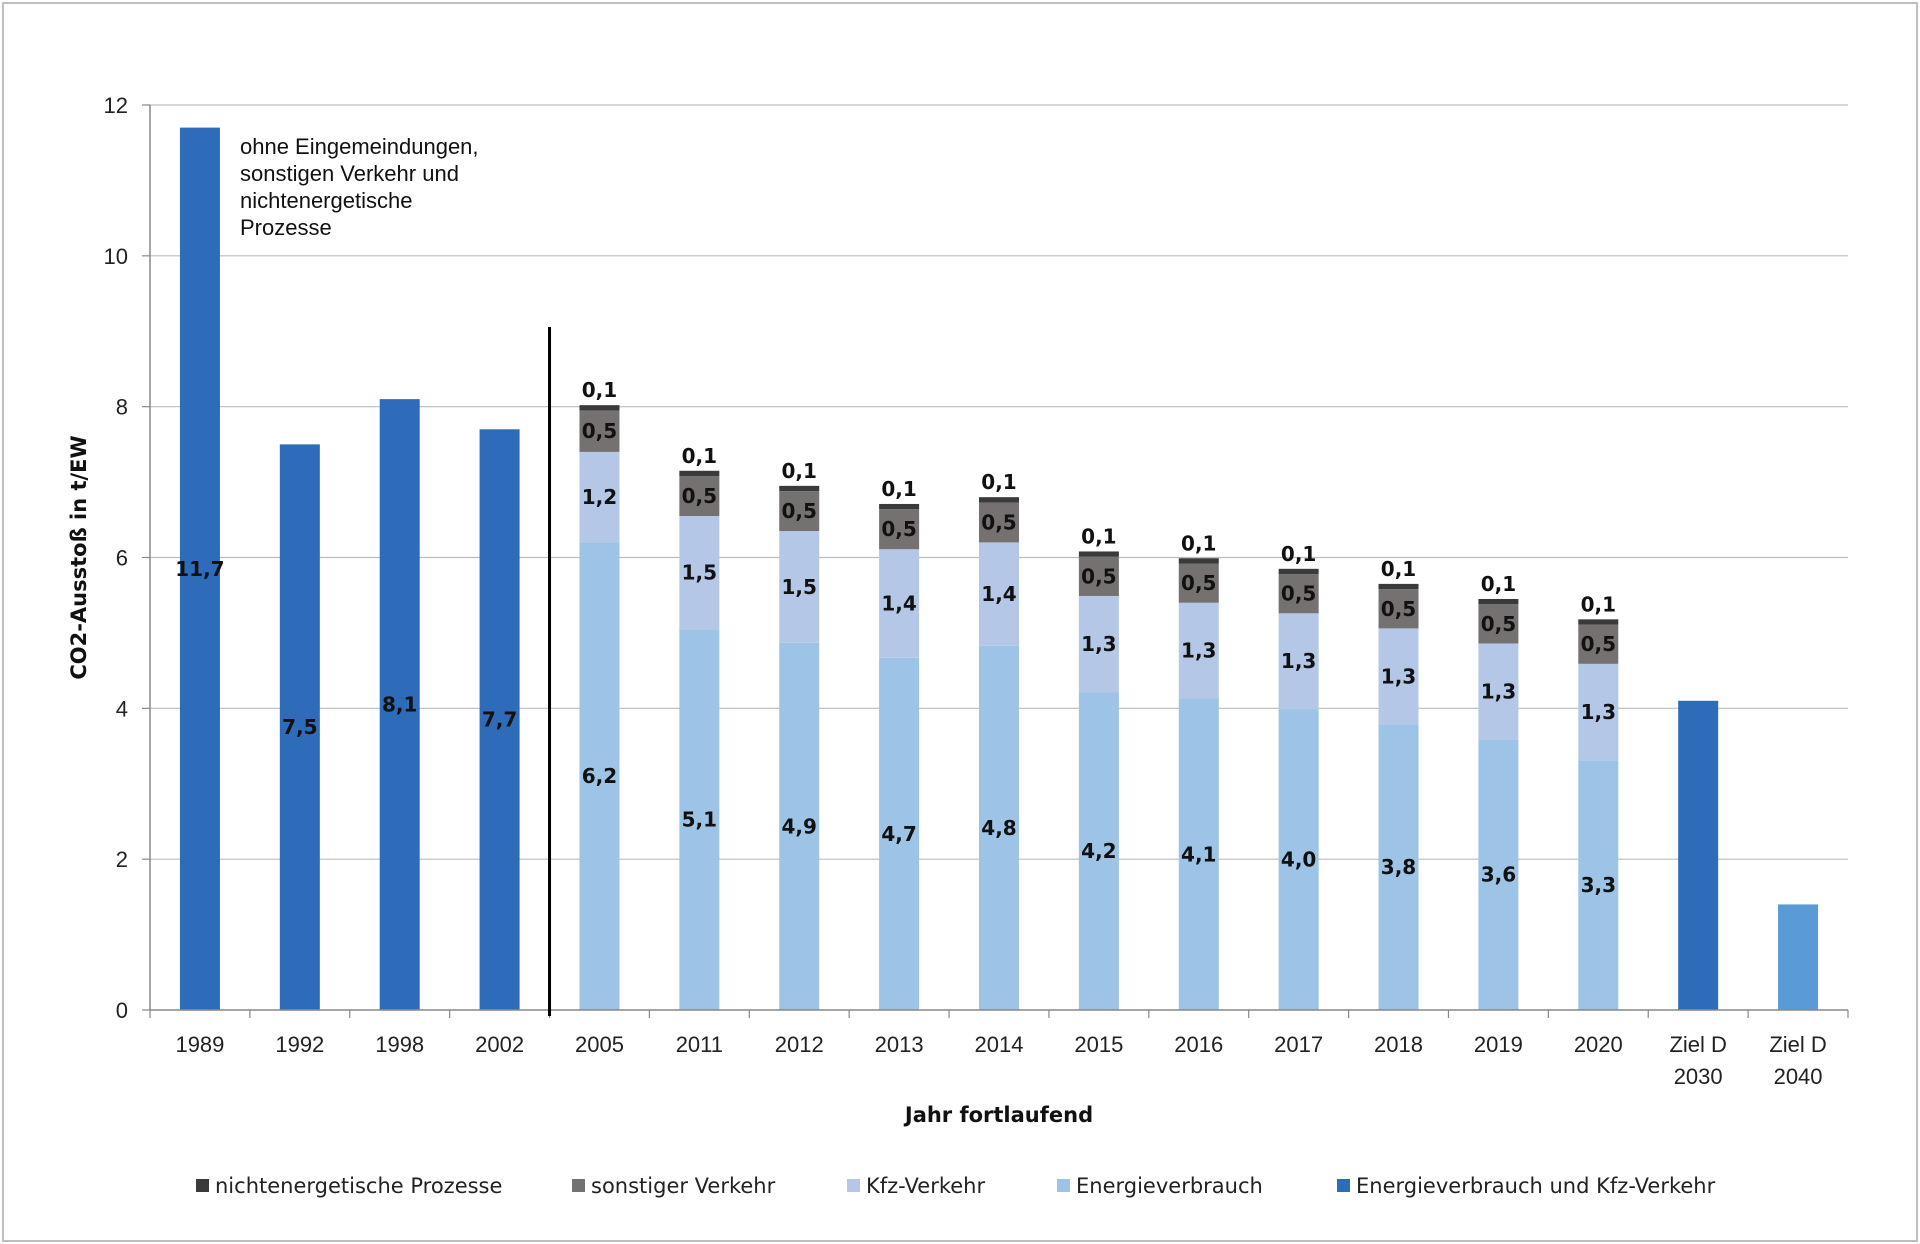  I want to click on data-label: 4,0, so click(1298, 860).